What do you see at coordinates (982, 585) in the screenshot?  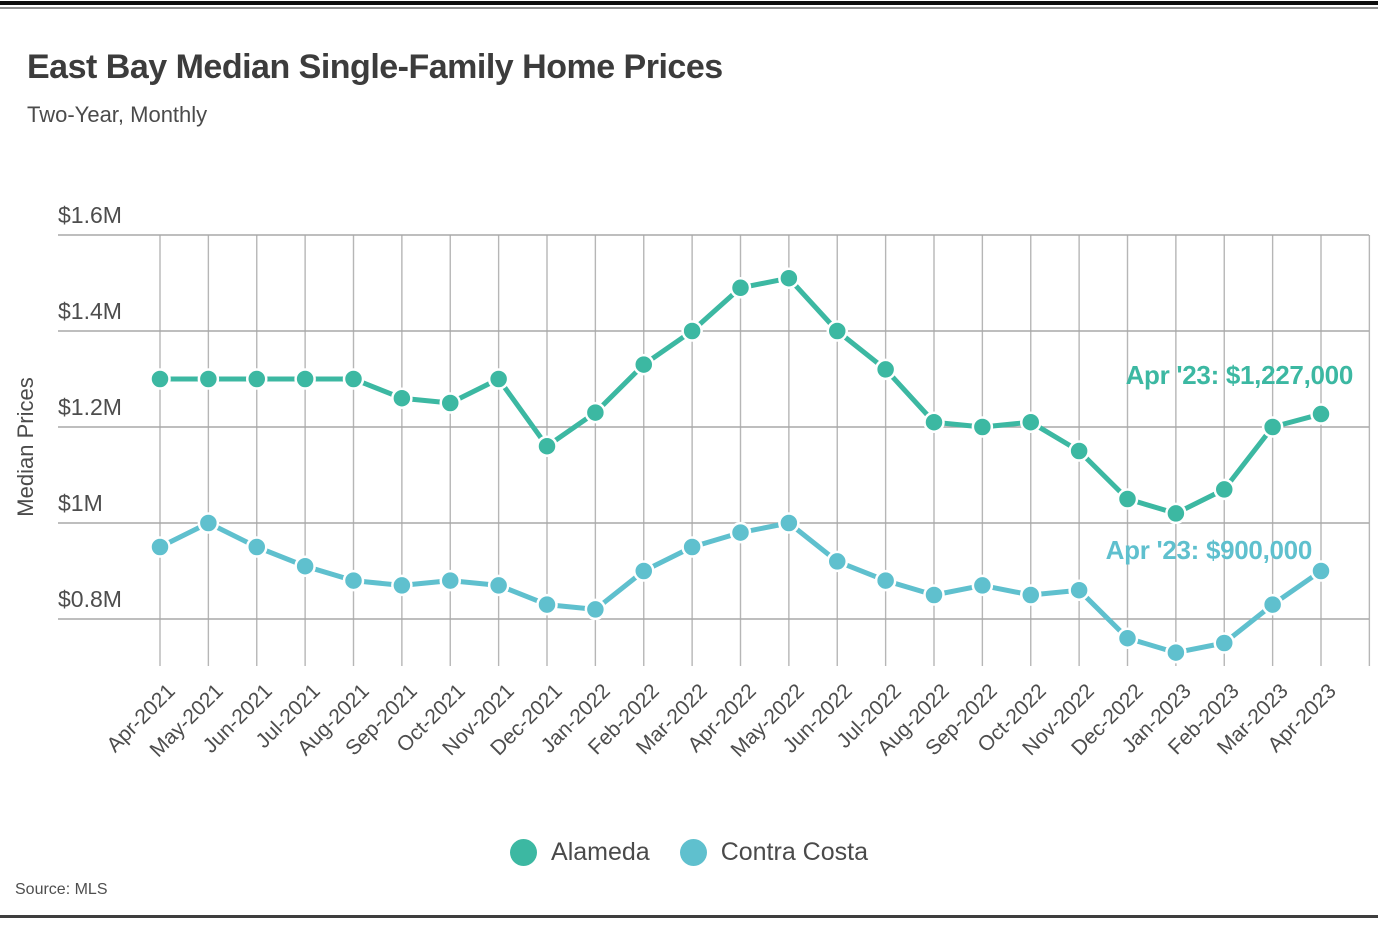 I see `data-point-contra-costa-sep-2022` at bounding box center [982, 585].